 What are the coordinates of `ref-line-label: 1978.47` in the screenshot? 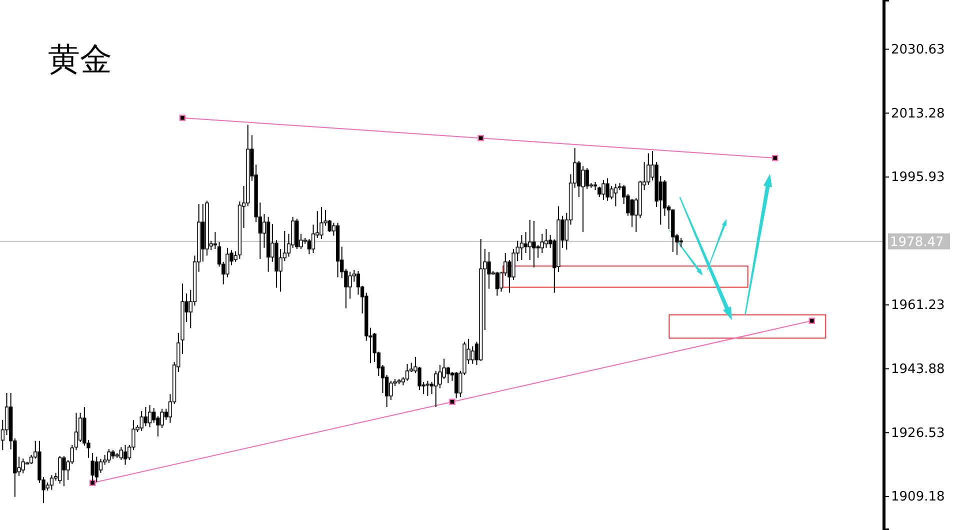 It's located at (917, 242).